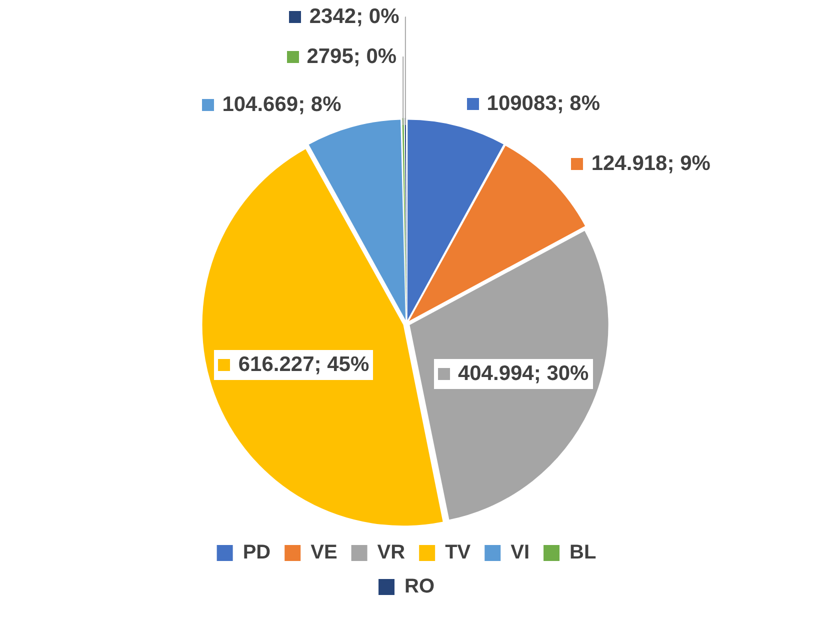 This screenshot has height=621, width=813. I want to click on data-label: 104.669; 8%, so click(282, 104).